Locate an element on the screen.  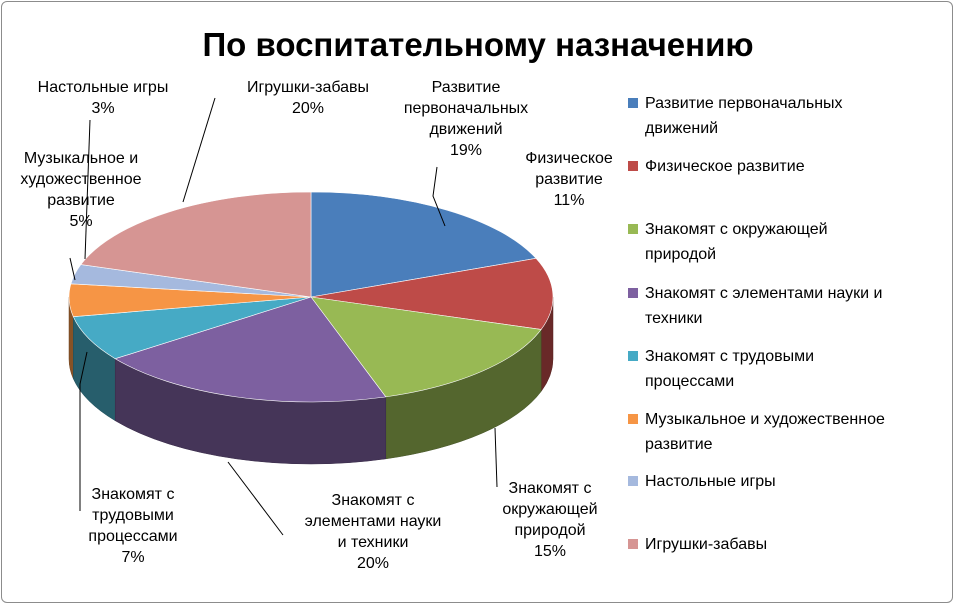
legend-label: Развитие первоначальных движений is located at coordinates (744, 116).